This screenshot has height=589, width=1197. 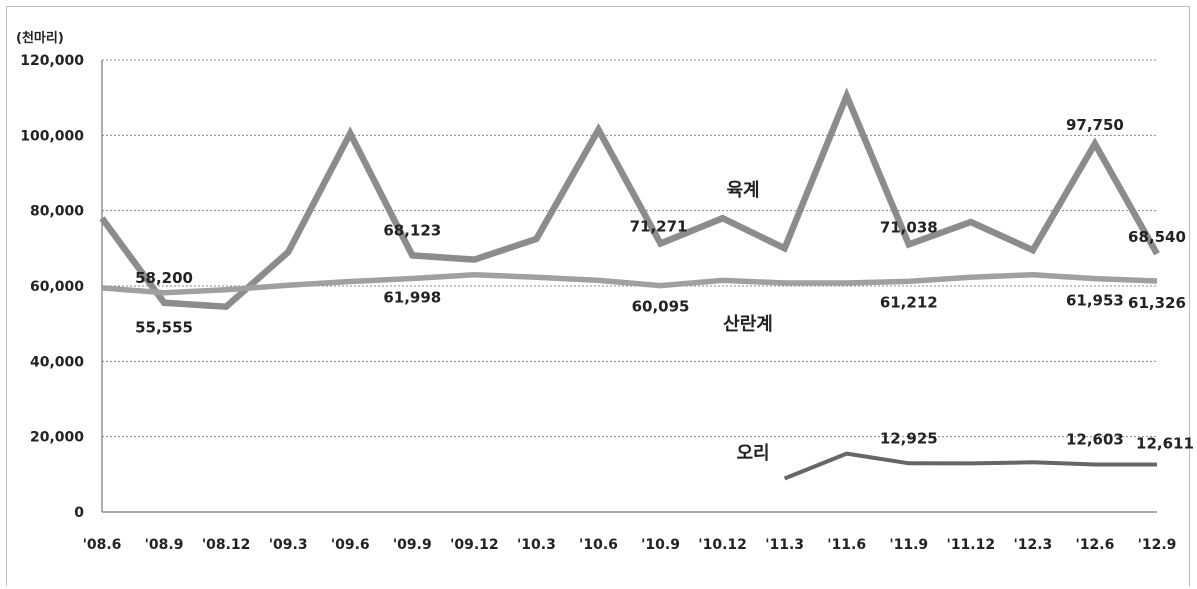 What do you see at coordinates (226, 545) in the screenshot?
I see `x-tick-label: '08.12` at bounding box center [226, 545].